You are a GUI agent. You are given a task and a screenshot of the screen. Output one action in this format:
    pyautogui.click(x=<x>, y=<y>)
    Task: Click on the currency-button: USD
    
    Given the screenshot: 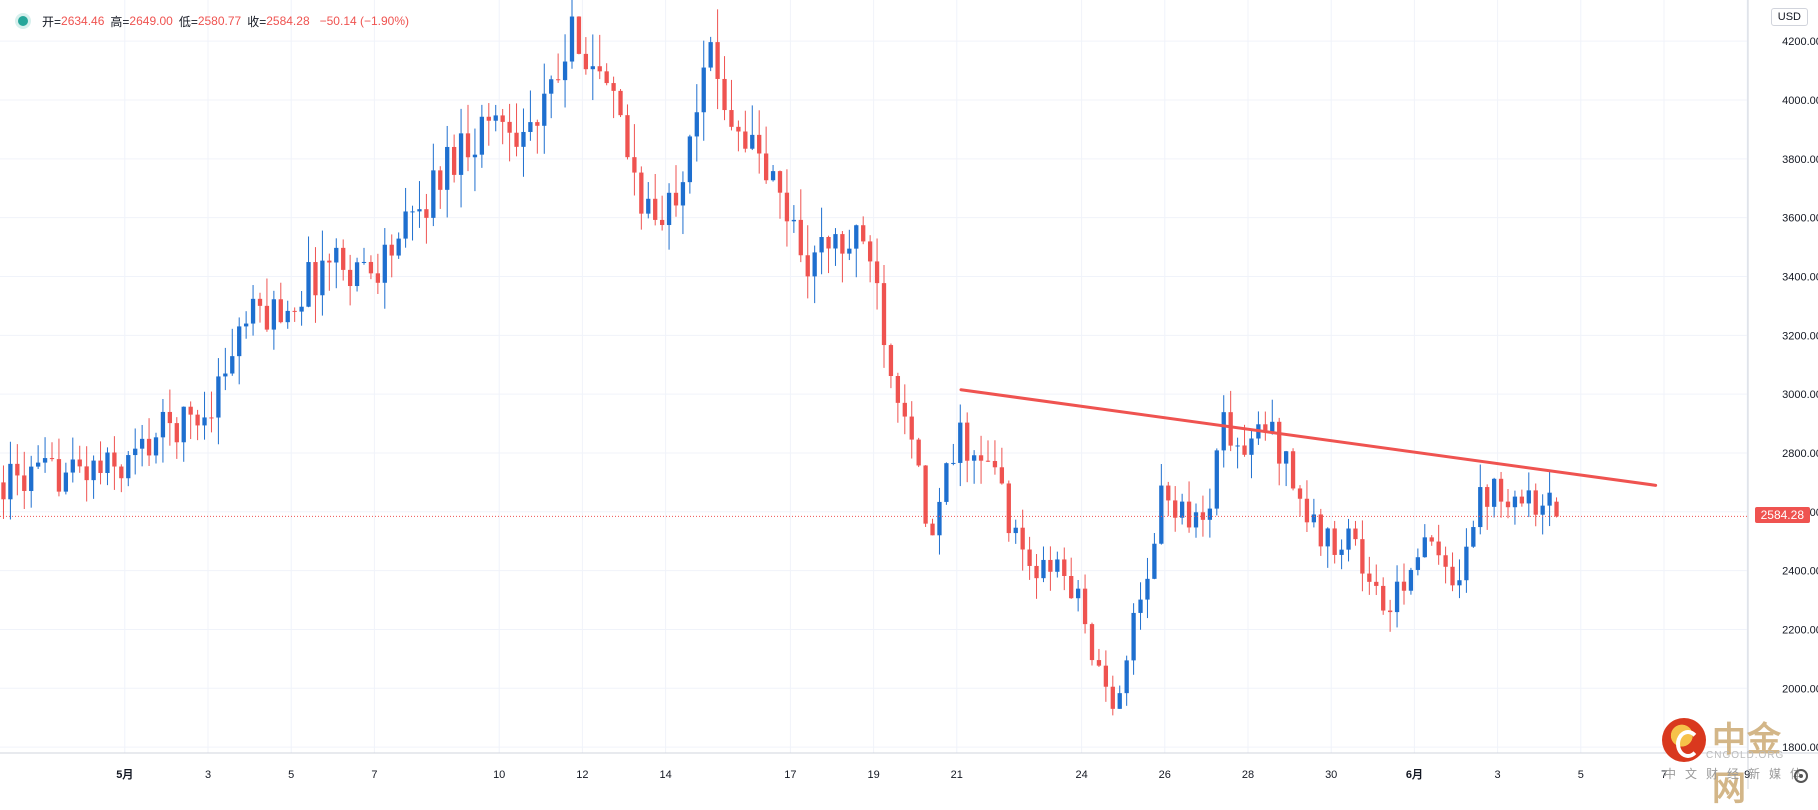 What is the action you would take?
    pyautogui.click(x=1789, y=17)
    